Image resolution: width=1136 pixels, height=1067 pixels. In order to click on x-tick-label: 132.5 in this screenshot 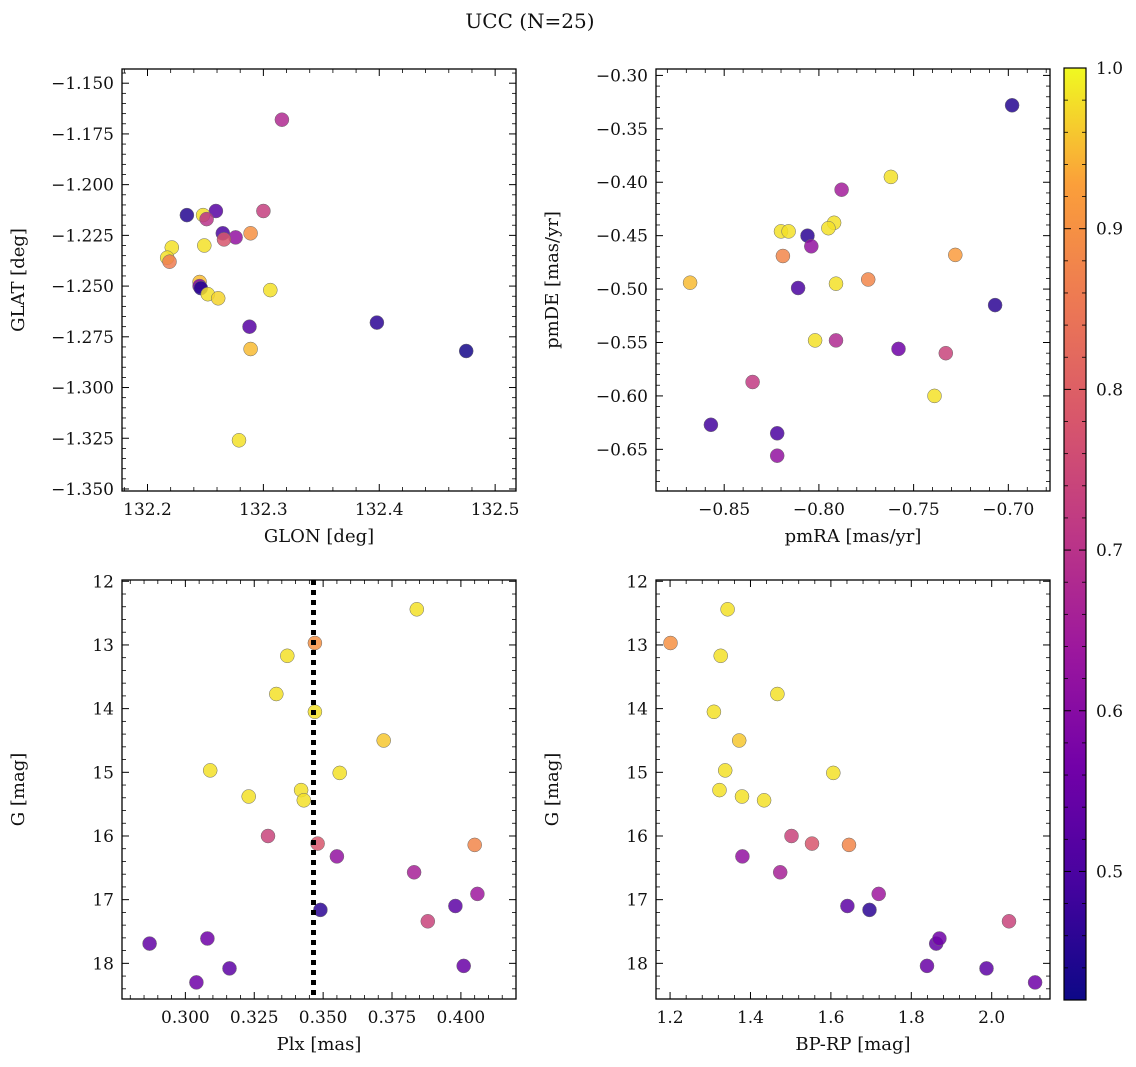, I will do `click(495, 510)`.